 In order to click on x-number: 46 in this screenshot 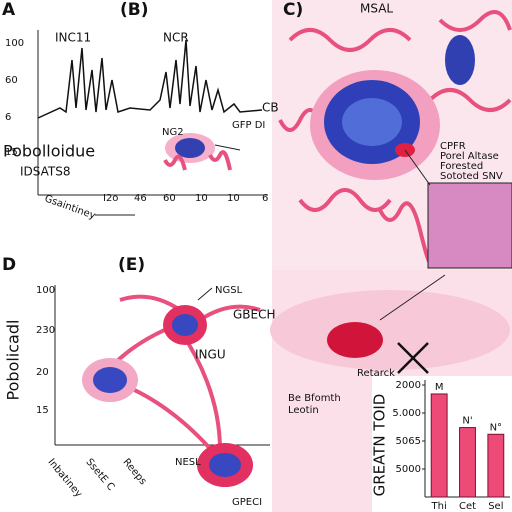, I will do `click(140, 198)`.